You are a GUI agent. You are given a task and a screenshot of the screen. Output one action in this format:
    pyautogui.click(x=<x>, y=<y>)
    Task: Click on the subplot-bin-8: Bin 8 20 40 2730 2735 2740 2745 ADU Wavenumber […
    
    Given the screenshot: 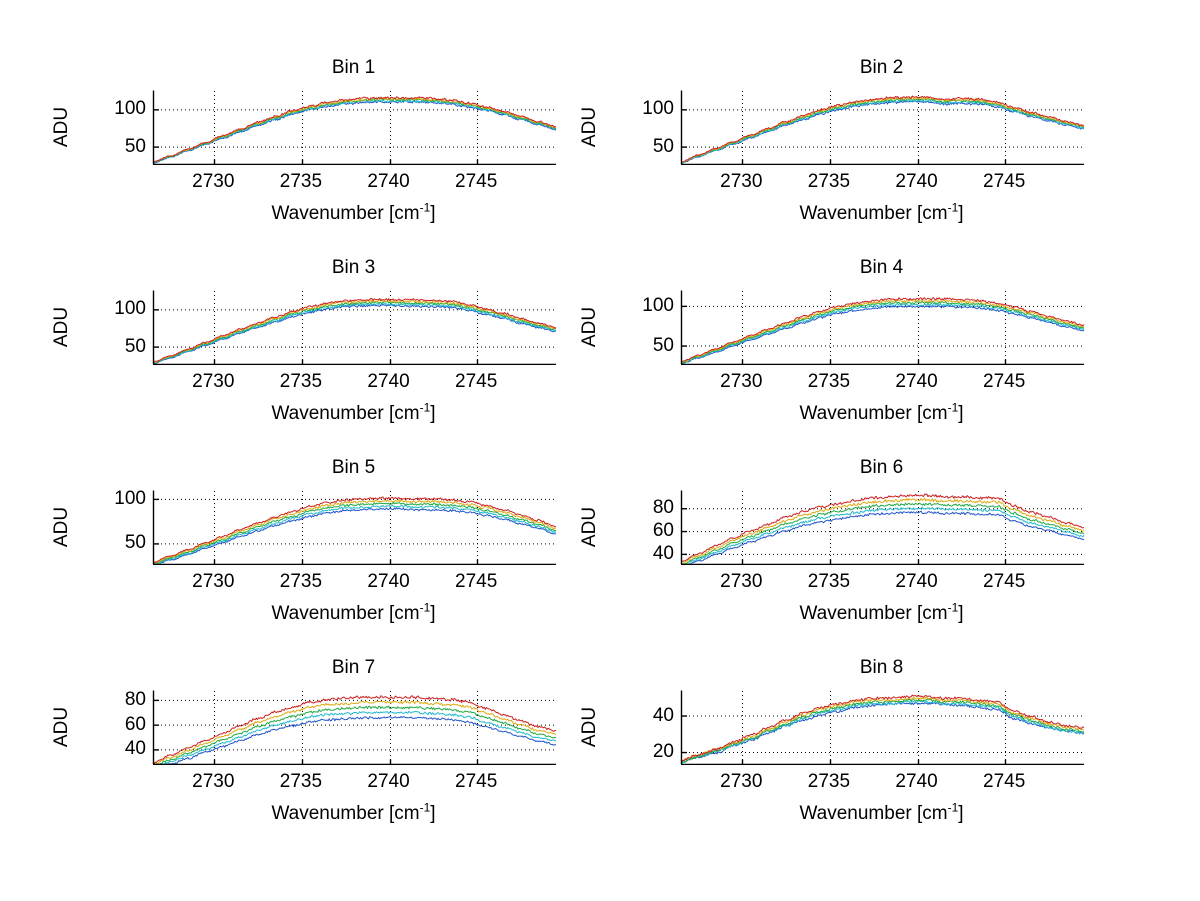 What is the action you would take?
    pyautogui.click(x=822, y=740)
    